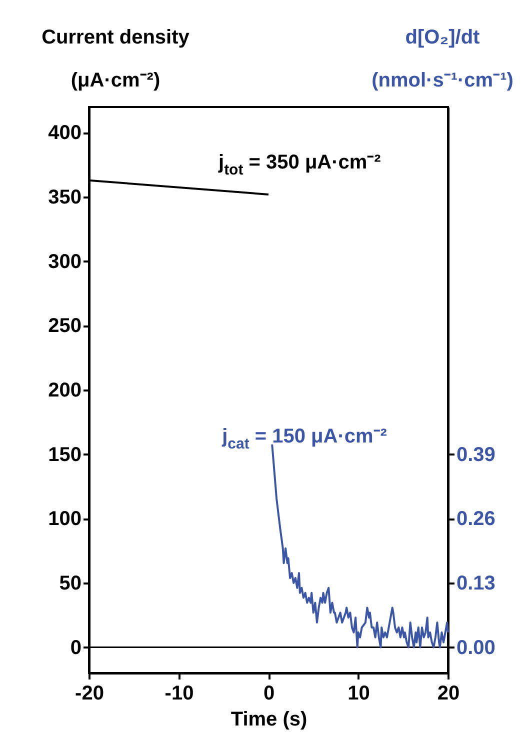  Describe the element at coordinates (65, 261) in the screenshot. I see `y-tick-label: 300` at that location.